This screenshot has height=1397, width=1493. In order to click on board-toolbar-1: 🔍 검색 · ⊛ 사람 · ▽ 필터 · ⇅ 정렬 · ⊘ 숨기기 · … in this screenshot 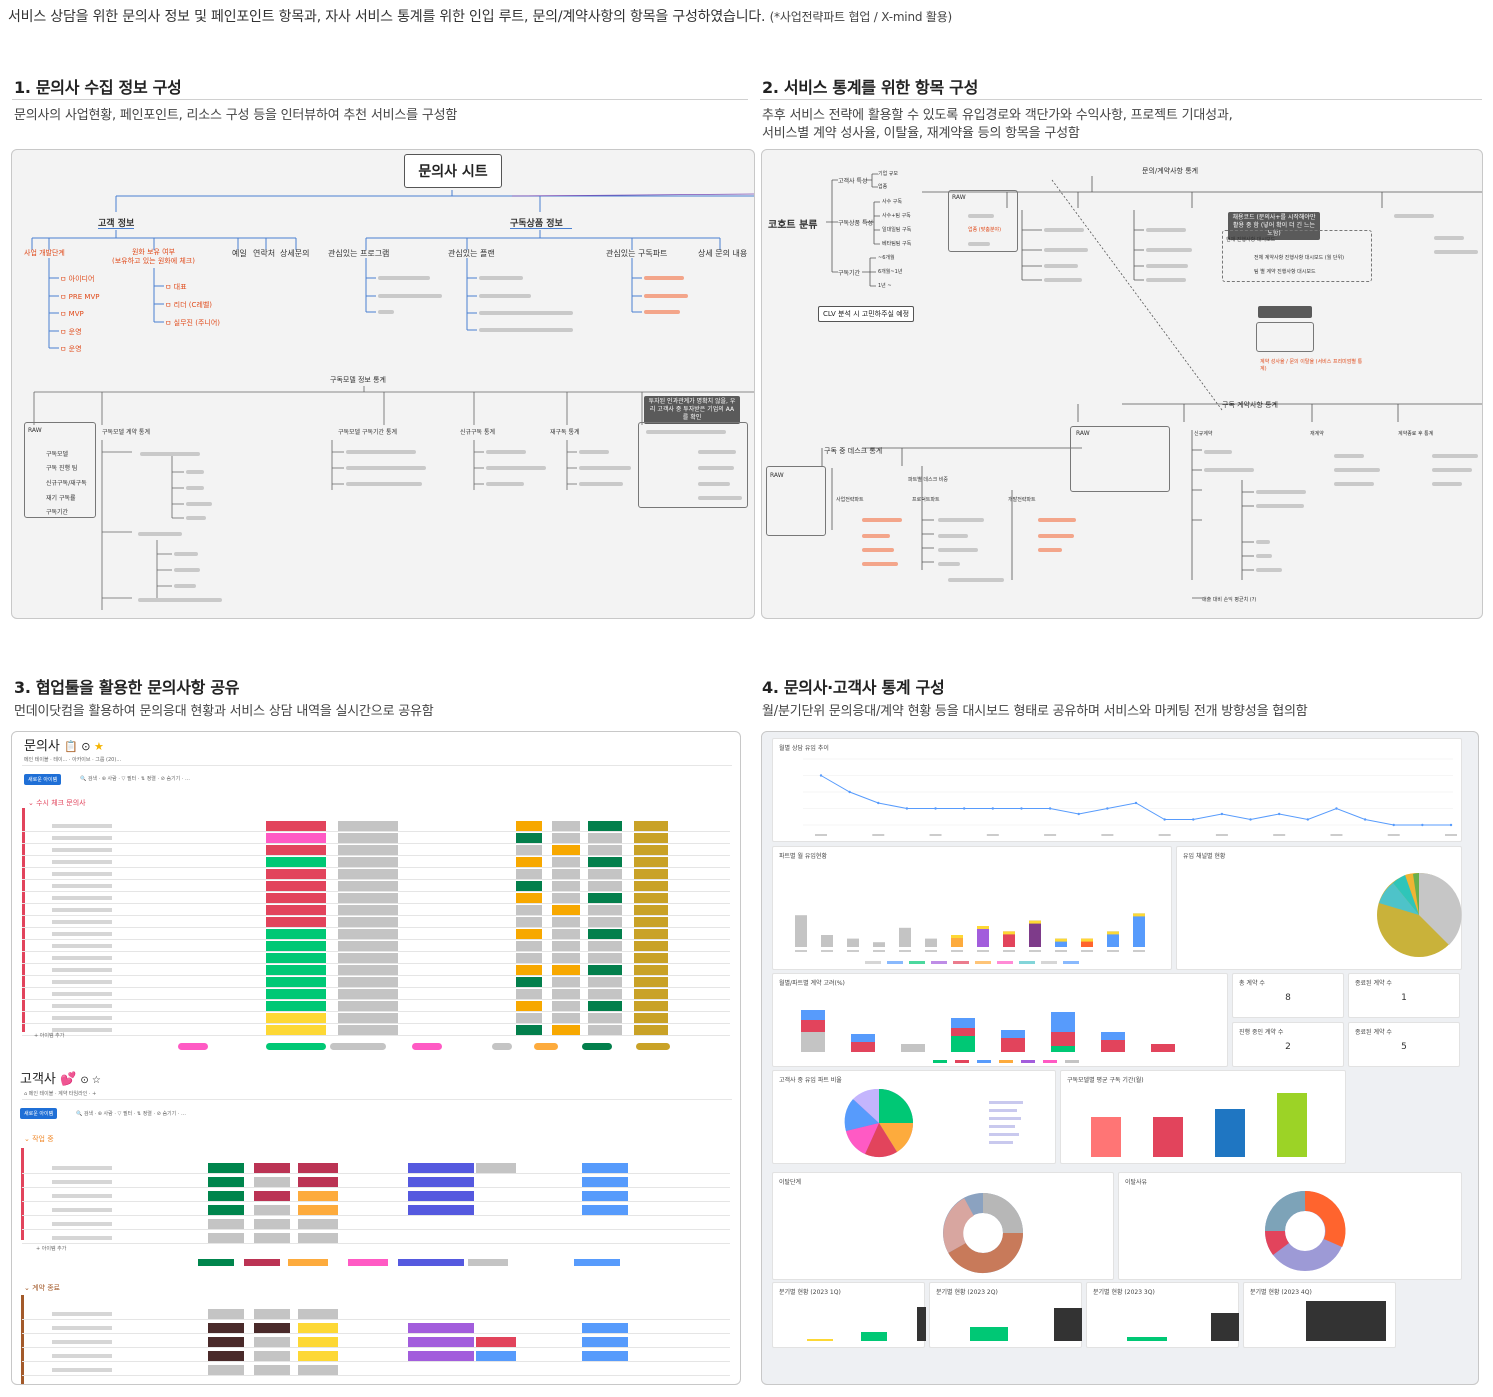, I will do `click(135, 779)`.